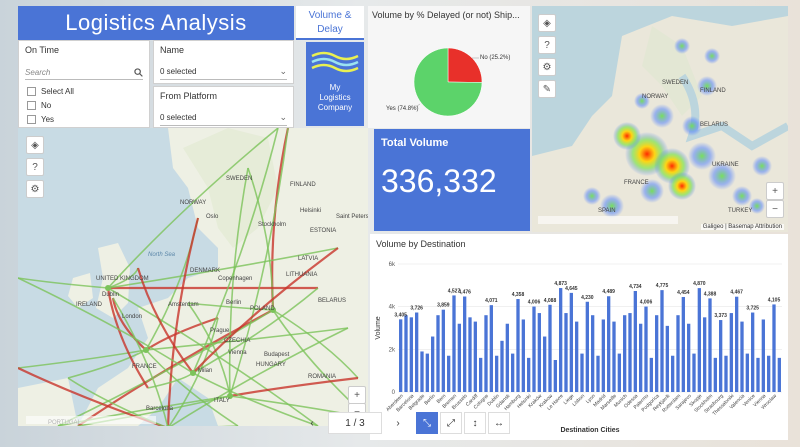 The width and height of the screenshot is (800, 447). I want to click on pie-slice-no, so click(465, 65).